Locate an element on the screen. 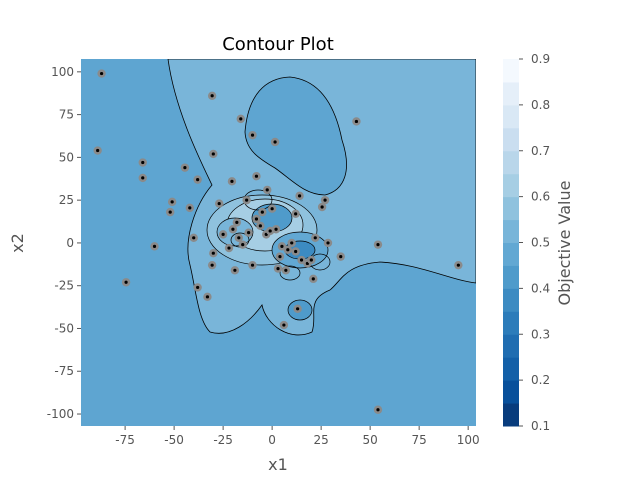 Image resolution: width=640 pixels, height=484 pixels. y-tick-label: -25 is located at coordinates (64, 286).